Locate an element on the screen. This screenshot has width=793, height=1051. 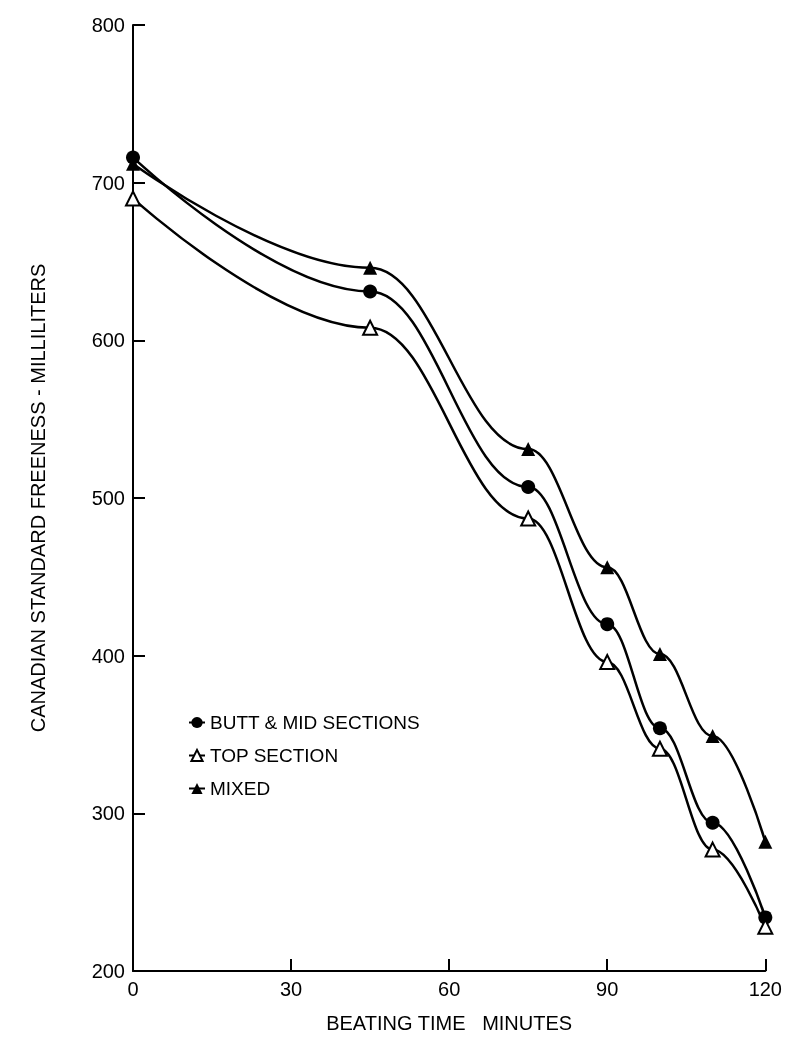
x-tick-label: 120 is located at coordinates (765, 989).